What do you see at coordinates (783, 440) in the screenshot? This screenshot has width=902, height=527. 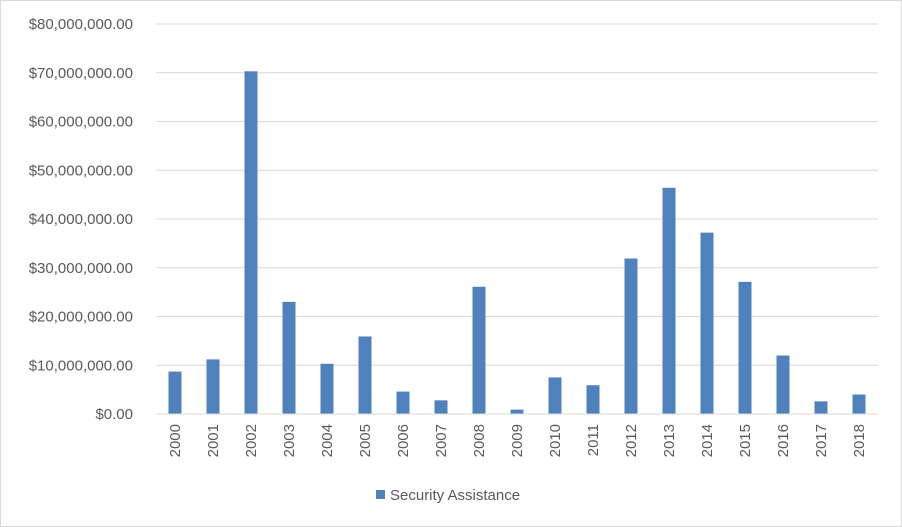 I see `x-tick-label: 2016` at bounding box center [783, 440].